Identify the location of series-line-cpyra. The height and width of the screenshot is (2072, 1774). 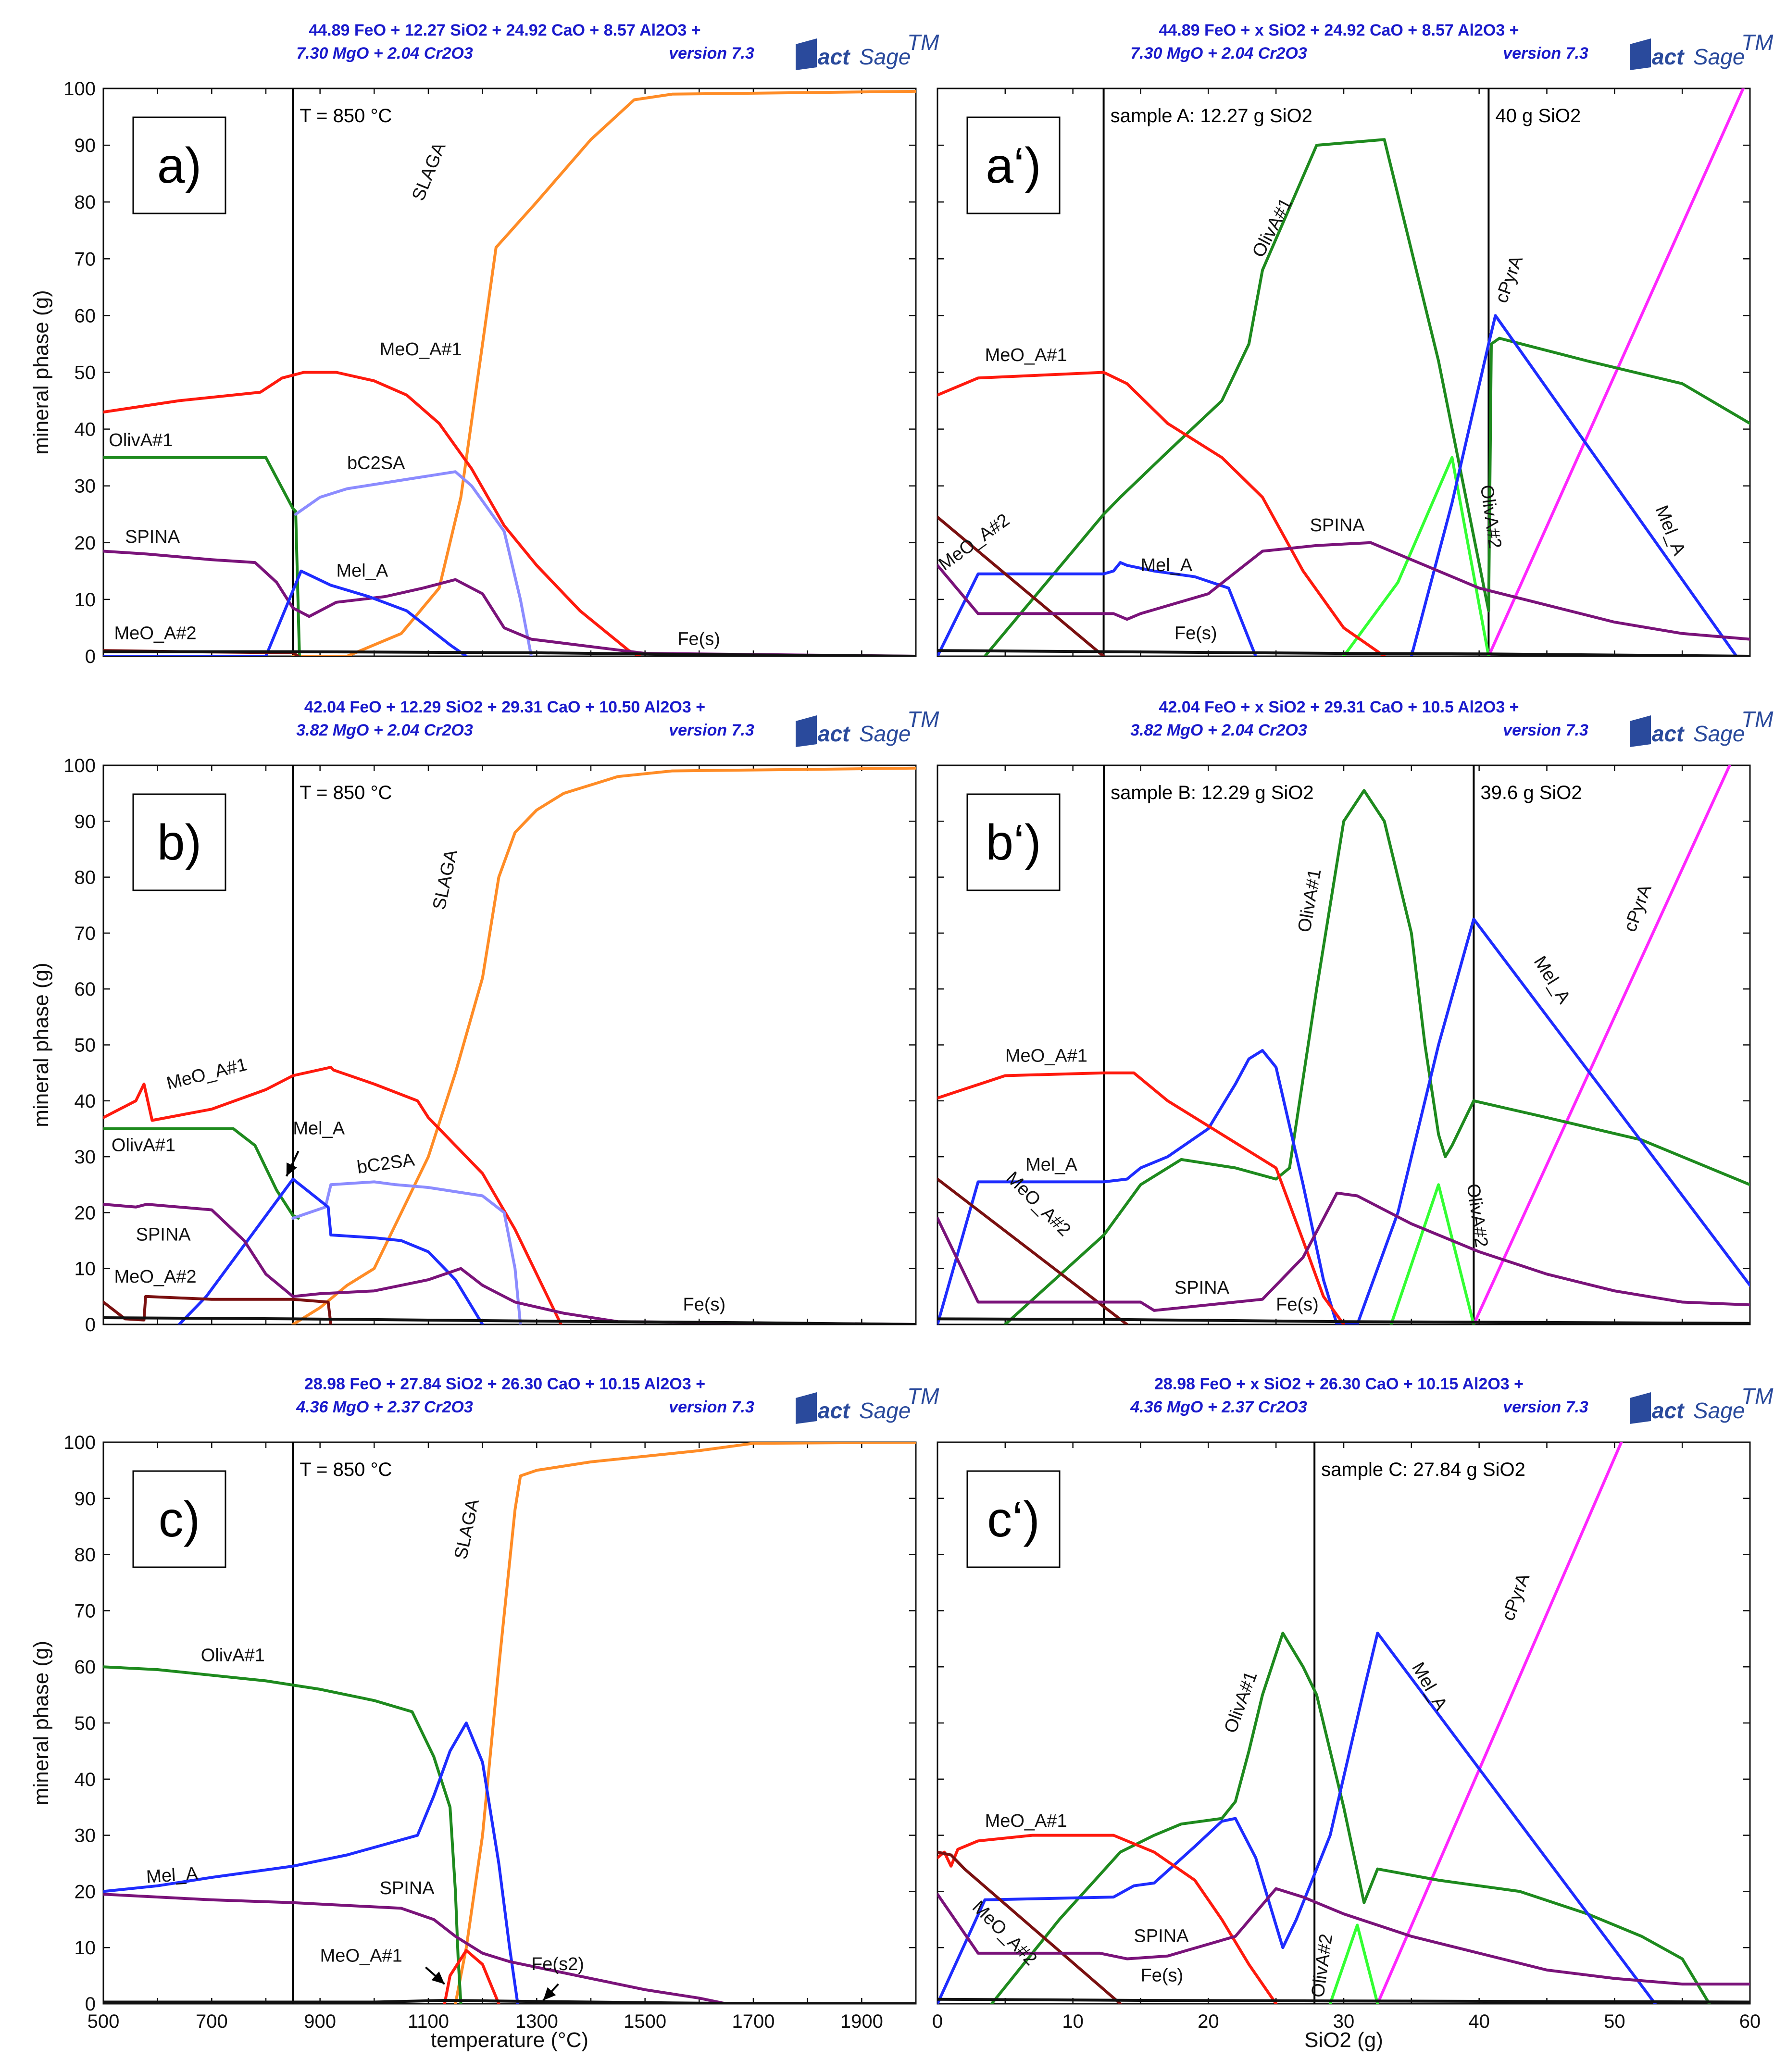
(1499, 1723).